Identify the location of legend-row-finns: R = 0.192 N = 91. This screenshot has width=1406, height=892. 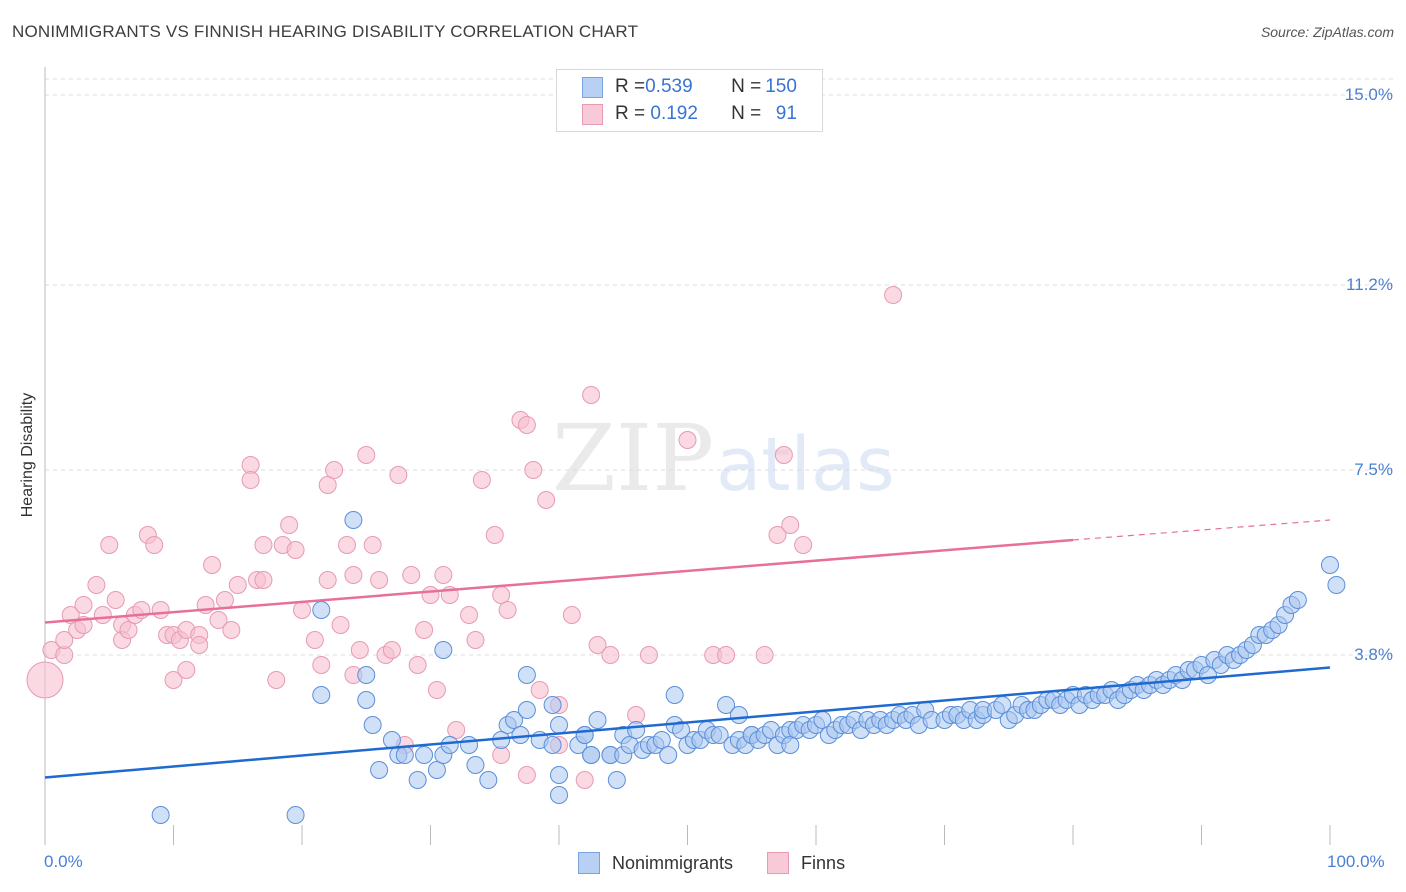
(689, 114).